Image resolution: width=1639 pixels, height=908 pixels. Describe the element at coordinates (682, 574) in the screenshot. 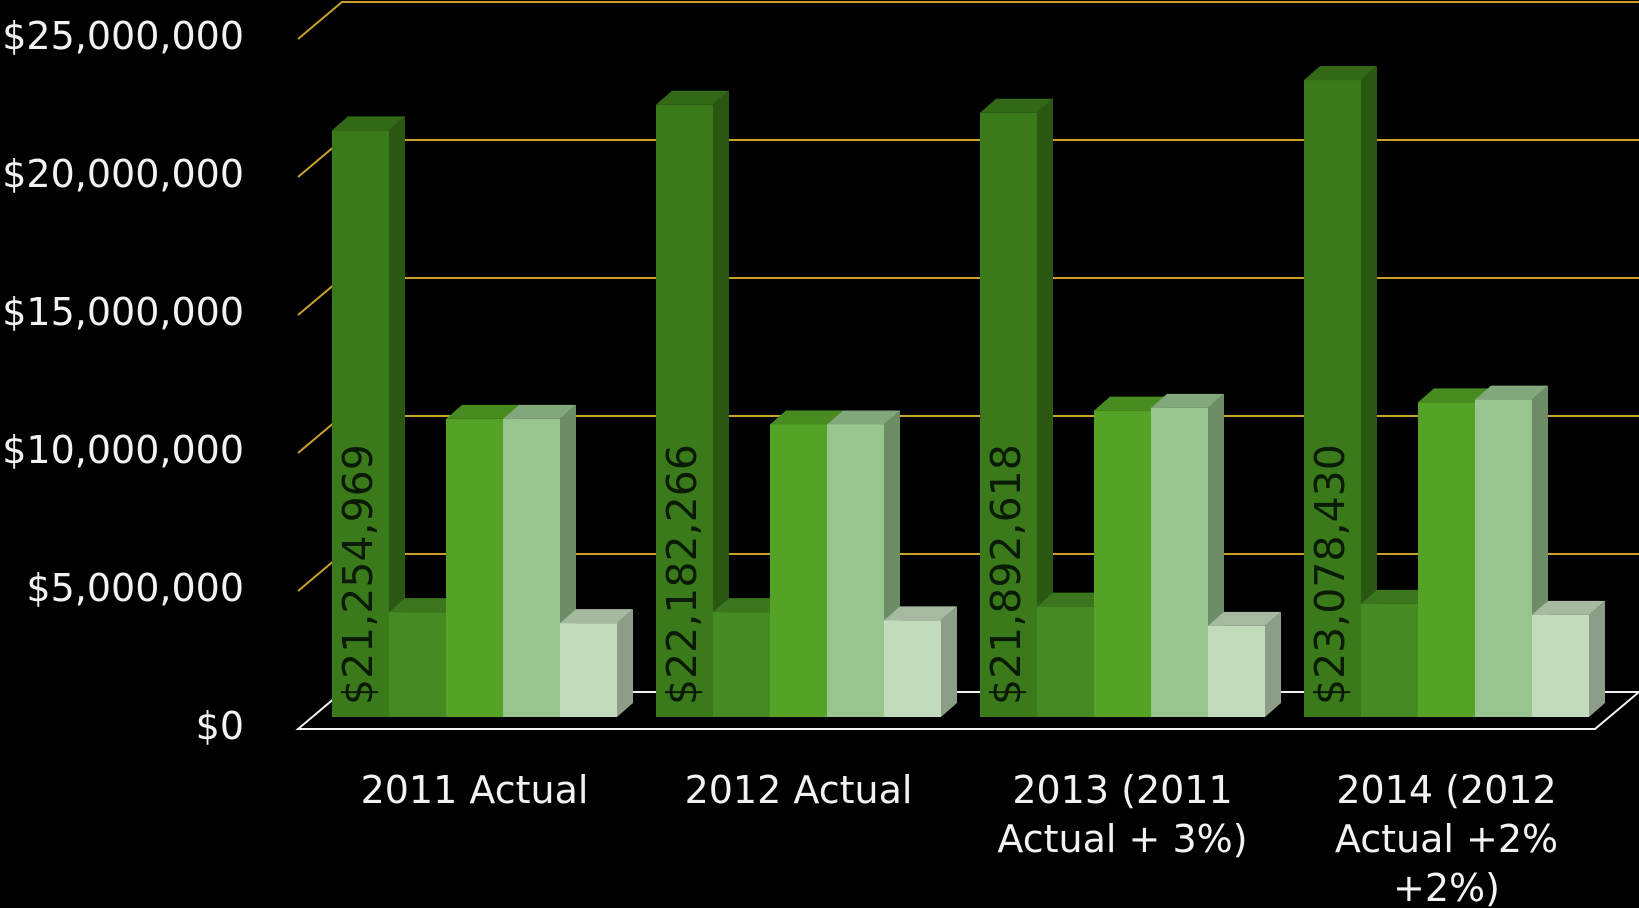

I see `data-label: $22,182,266` at that location.